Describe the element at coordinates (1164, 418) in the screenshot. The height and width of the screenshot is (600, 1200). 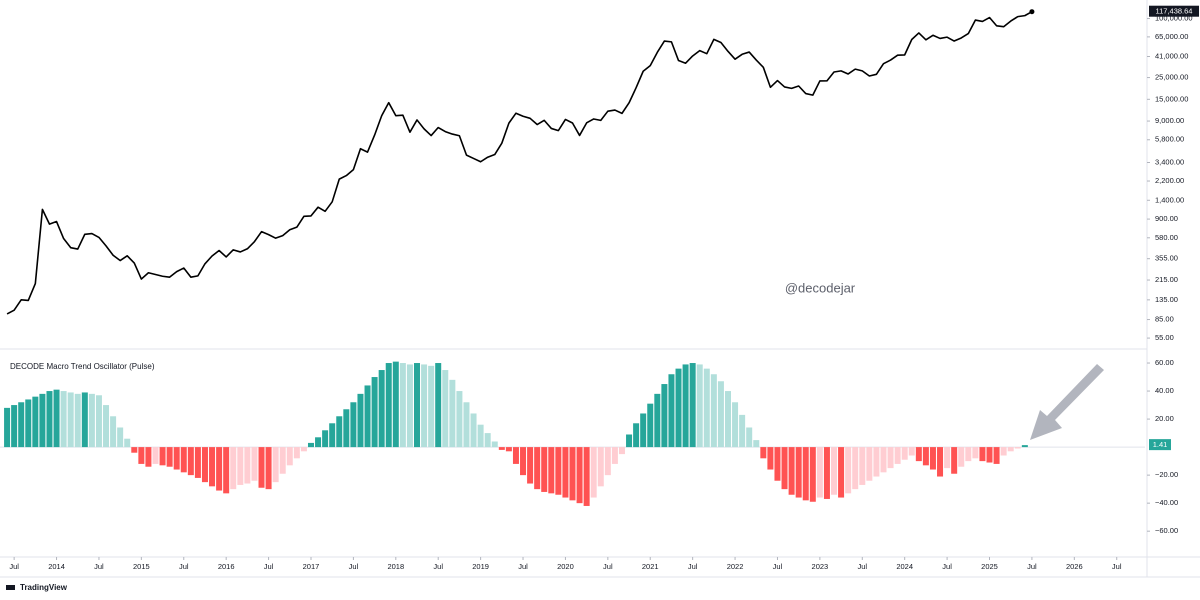
I see `y-tick-label: 20.00` at that location.